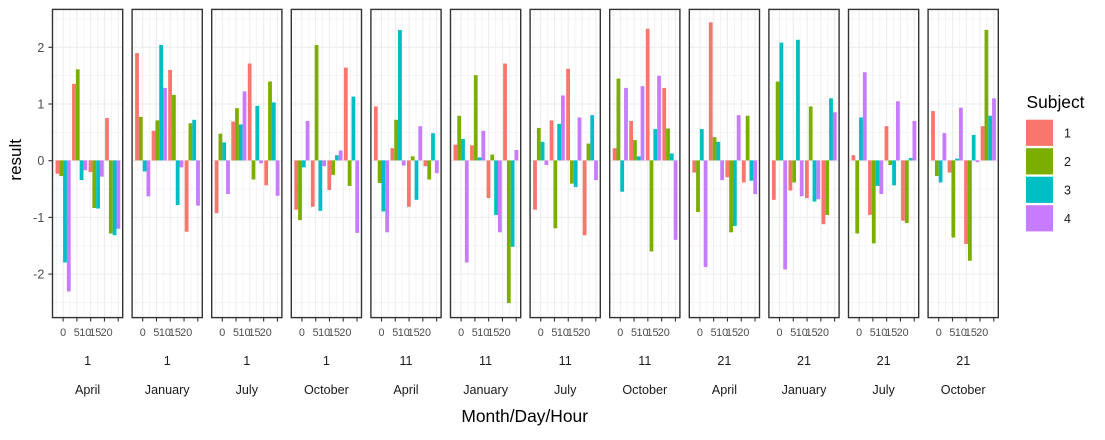 The width and height of the screenshot is (1105, 440). I want to click on svg-text: result, so click(15, 160).